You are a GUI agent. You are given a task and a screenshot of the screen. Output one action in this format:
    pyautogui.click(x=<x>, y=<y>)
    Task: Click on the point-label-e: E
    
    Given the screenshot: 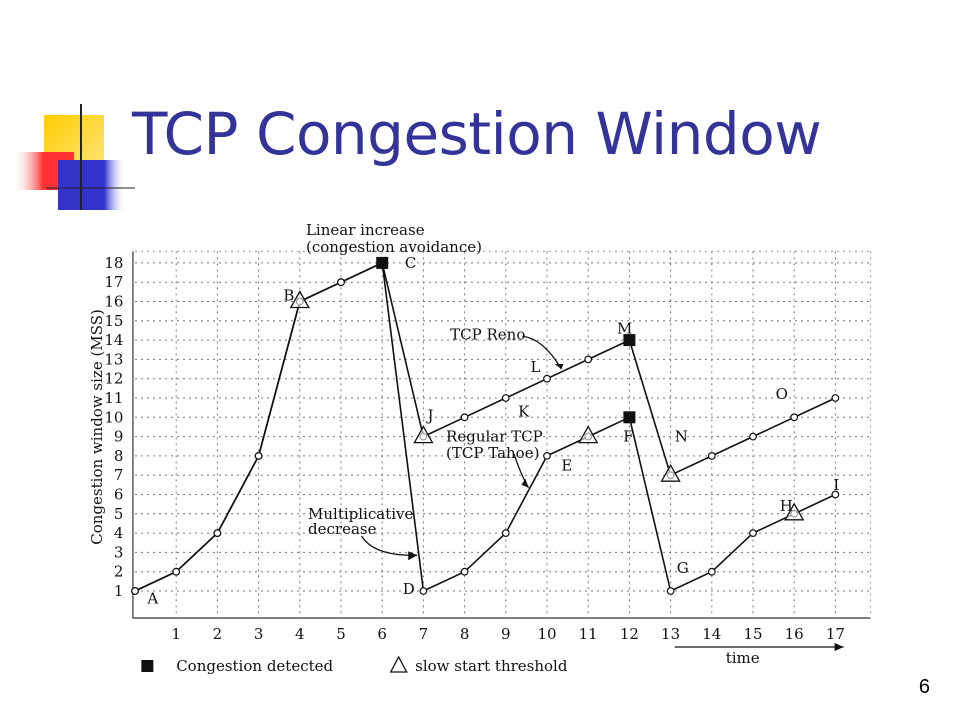 What is the action you would take?
    pyautogui.click(x=566, y=466)
    